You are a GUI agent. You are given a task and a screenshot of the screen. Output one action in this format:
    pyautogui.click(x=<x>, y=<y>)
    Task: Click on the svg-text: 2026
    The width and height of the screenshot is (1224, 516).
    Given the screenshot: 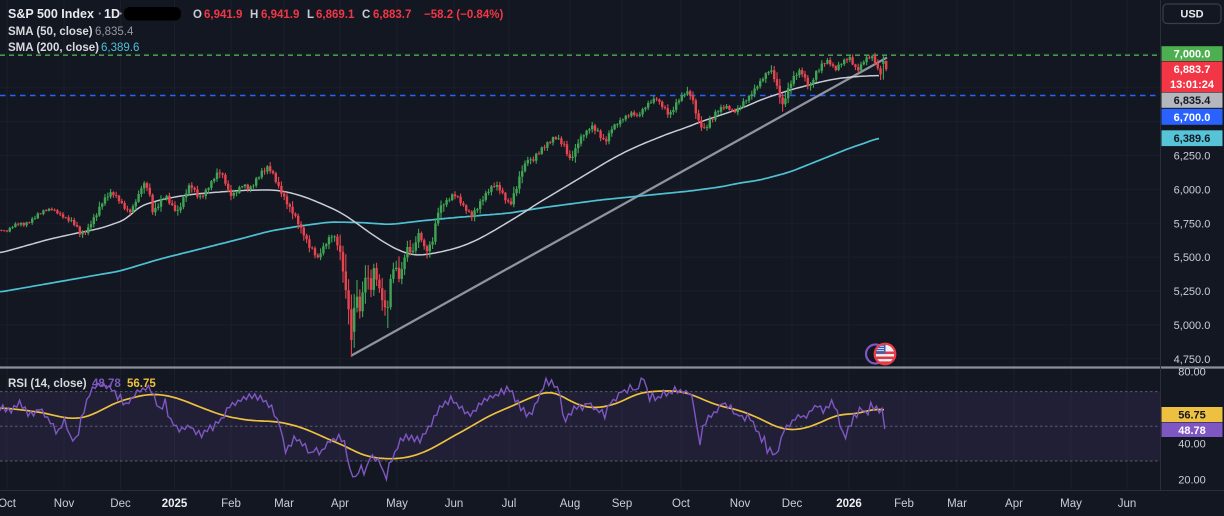 What is the action you would take?
    pyautogui.click(x=849, y=504)
    